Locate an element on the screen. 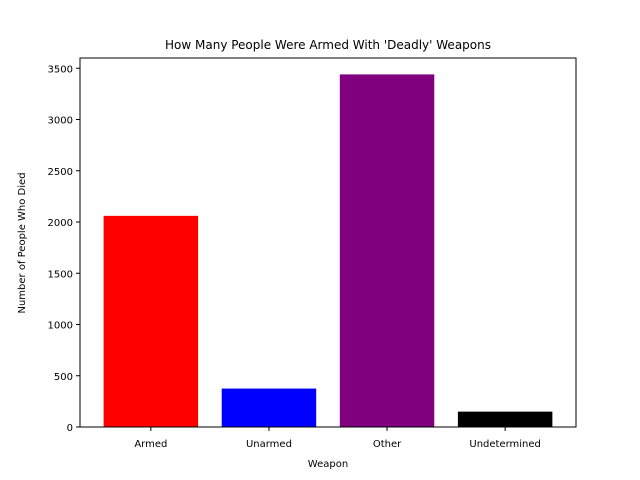  y-tick-label: 3500 is located at coordinates (60, 69).